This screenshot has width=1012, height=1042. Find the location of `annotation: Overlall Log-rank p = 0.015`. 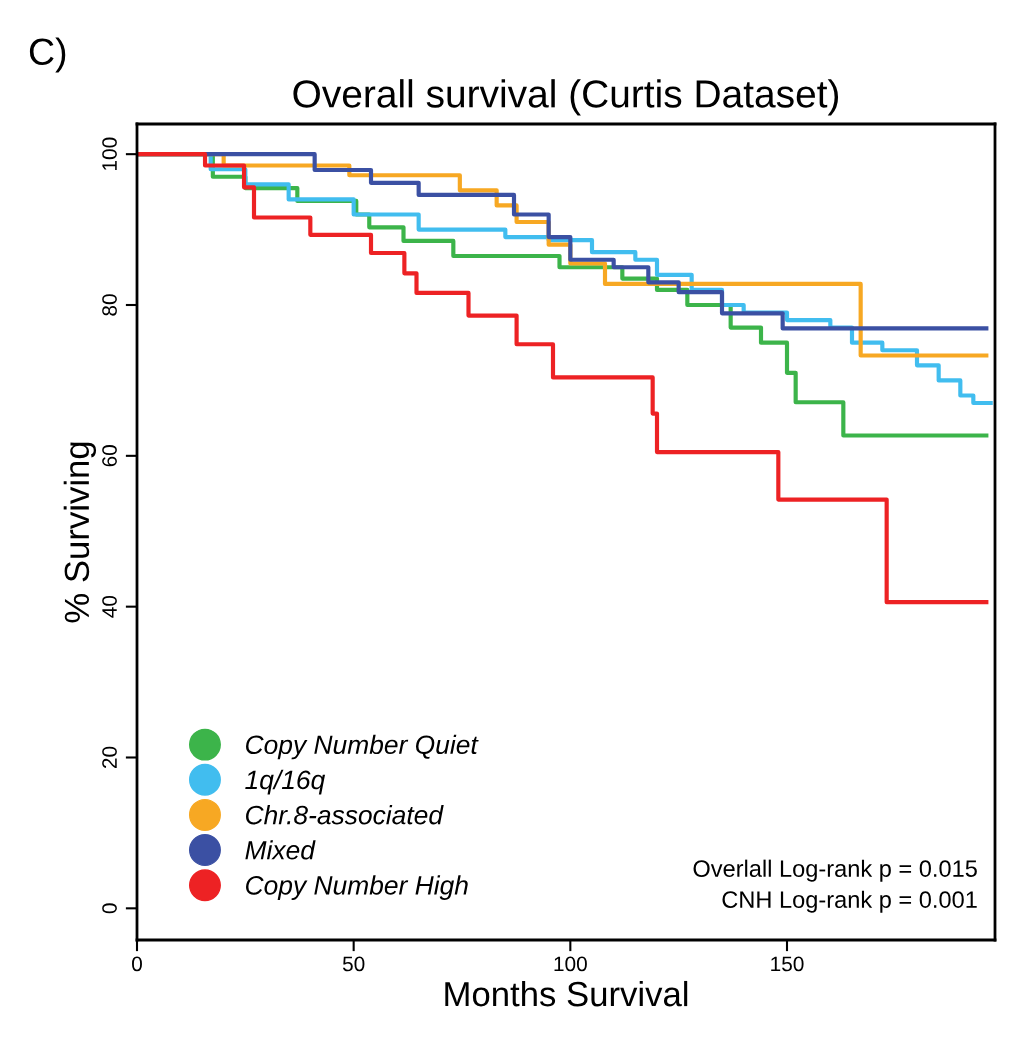

annotation: Overlall Log-rank p = 0.015 is located at coordinates (835, 870).